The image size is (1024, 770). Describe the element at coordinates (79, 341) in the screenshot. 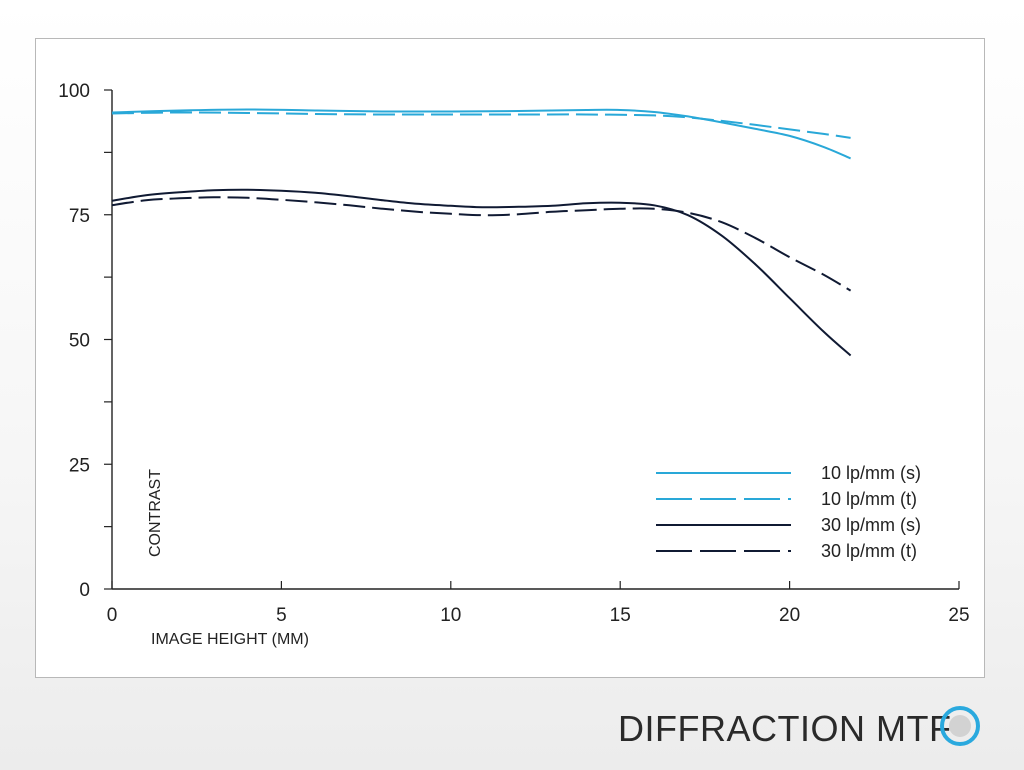

I see `y-tick-label: 50` at that location.